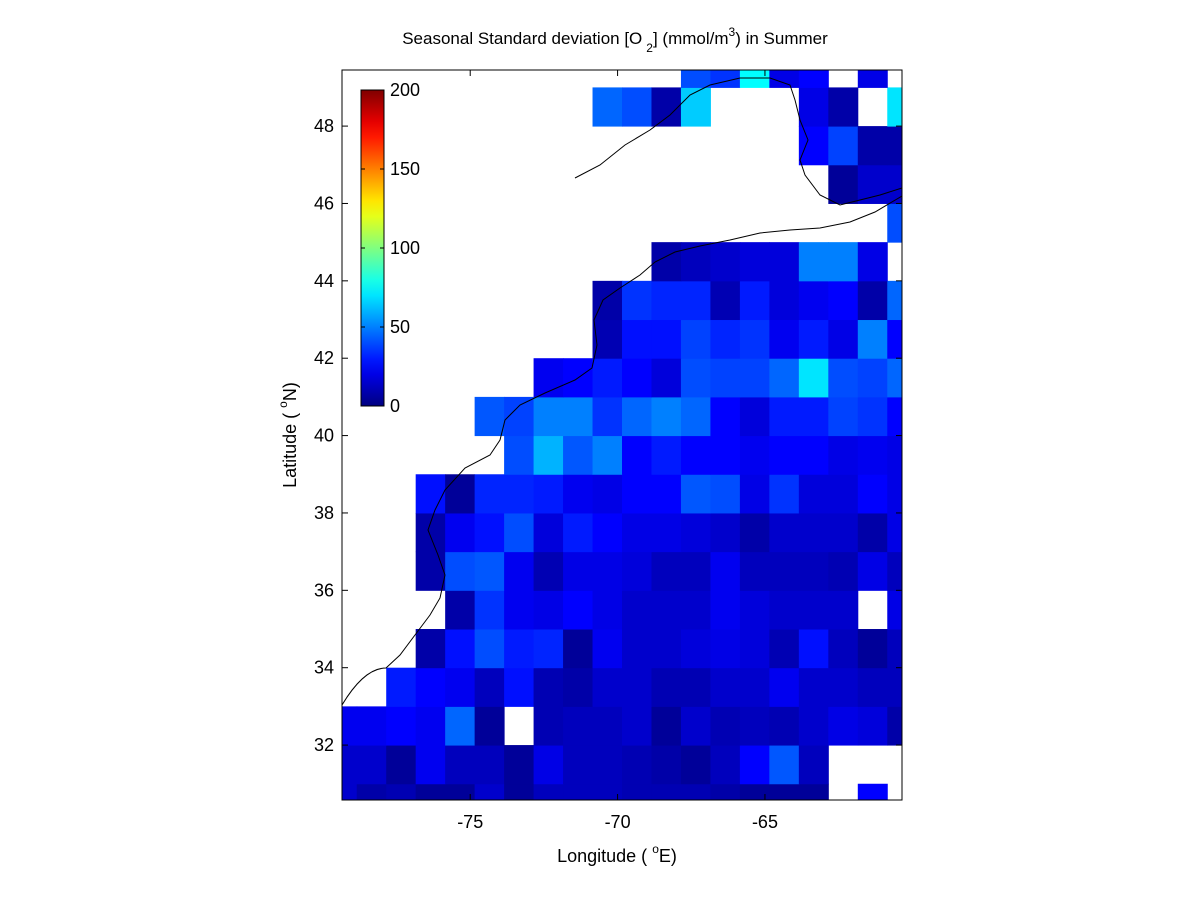 Image resolution: width=1200 pixels, height=900 pixels. I want to click on title-subscript: 2, so click(649, 48).